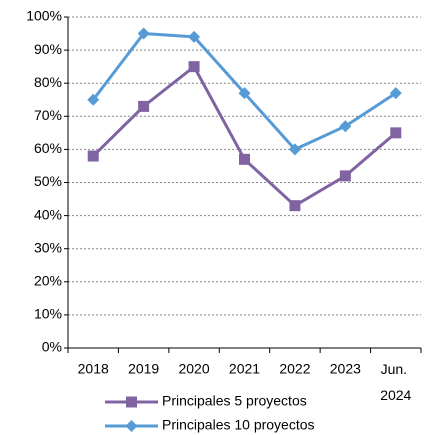 The height and width of the screenshot is (435, 435). I want to click on x-tick-label: 2020, so click(193, 369).